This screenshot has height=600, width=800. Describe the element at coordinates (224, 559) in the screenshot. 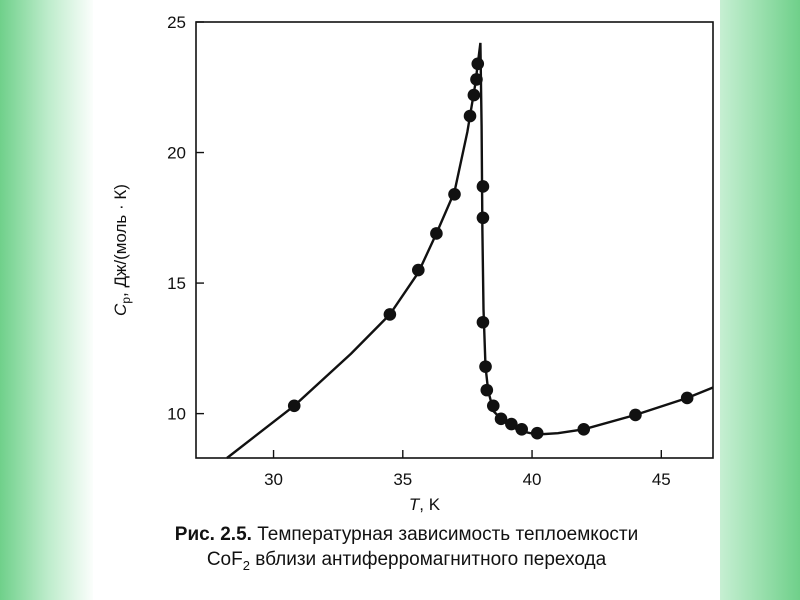

I see `caption-formula: CoF` at that location.